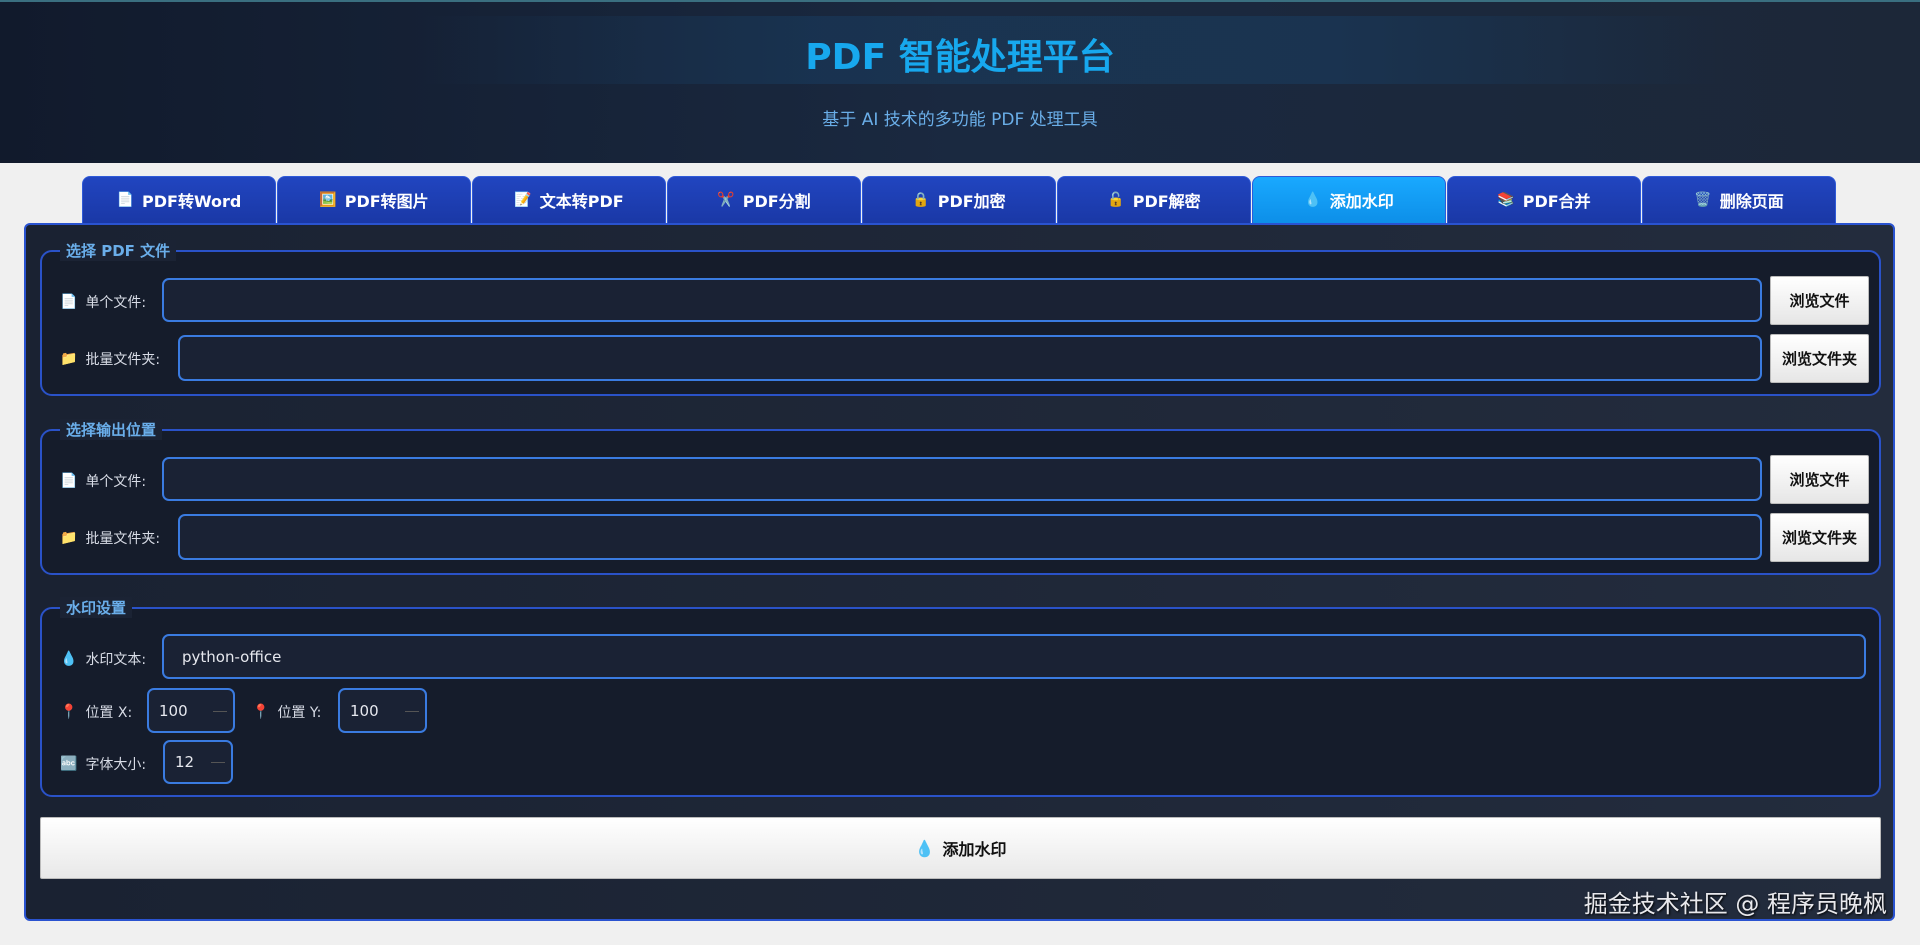  Describe the element at coordinates (386, 201) in the screenshot. I see `tab-label: PDF转图片` at that location.